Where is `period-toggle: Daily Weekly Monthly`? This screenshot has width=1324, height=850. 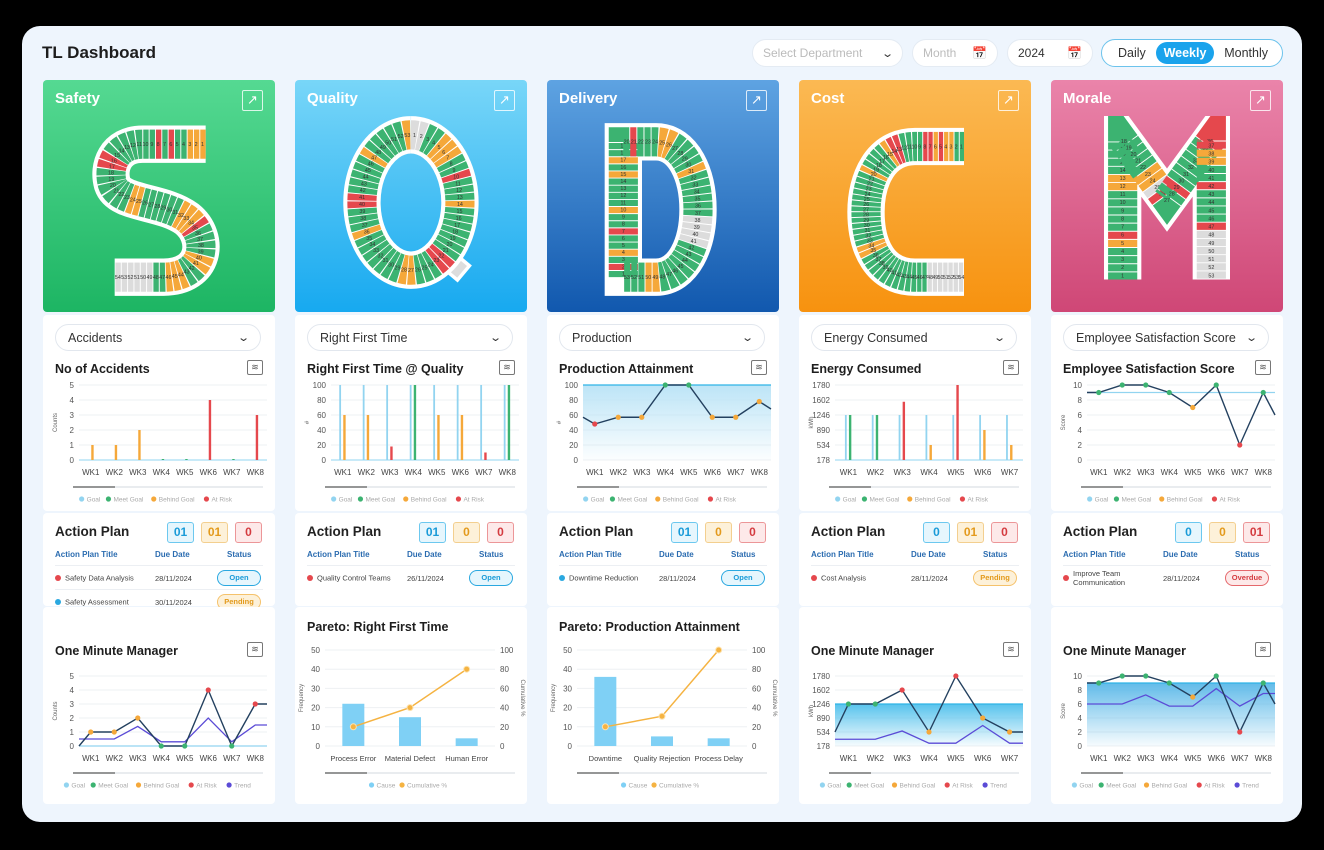 period-toggle: Daily Weekly Monthly is located at coordinates (1192, 53).